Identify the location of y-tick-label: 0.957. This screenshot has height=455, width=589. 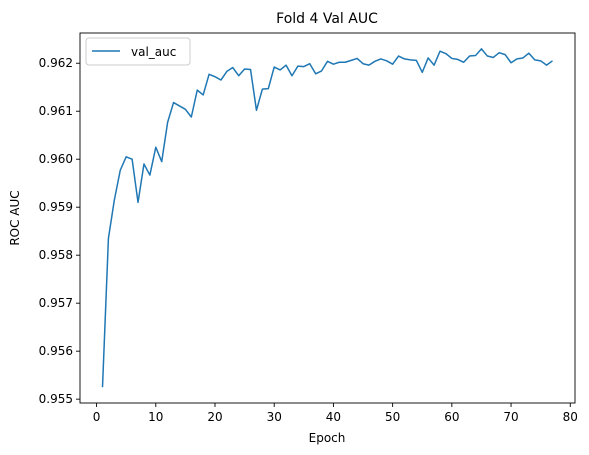
(56, 303).